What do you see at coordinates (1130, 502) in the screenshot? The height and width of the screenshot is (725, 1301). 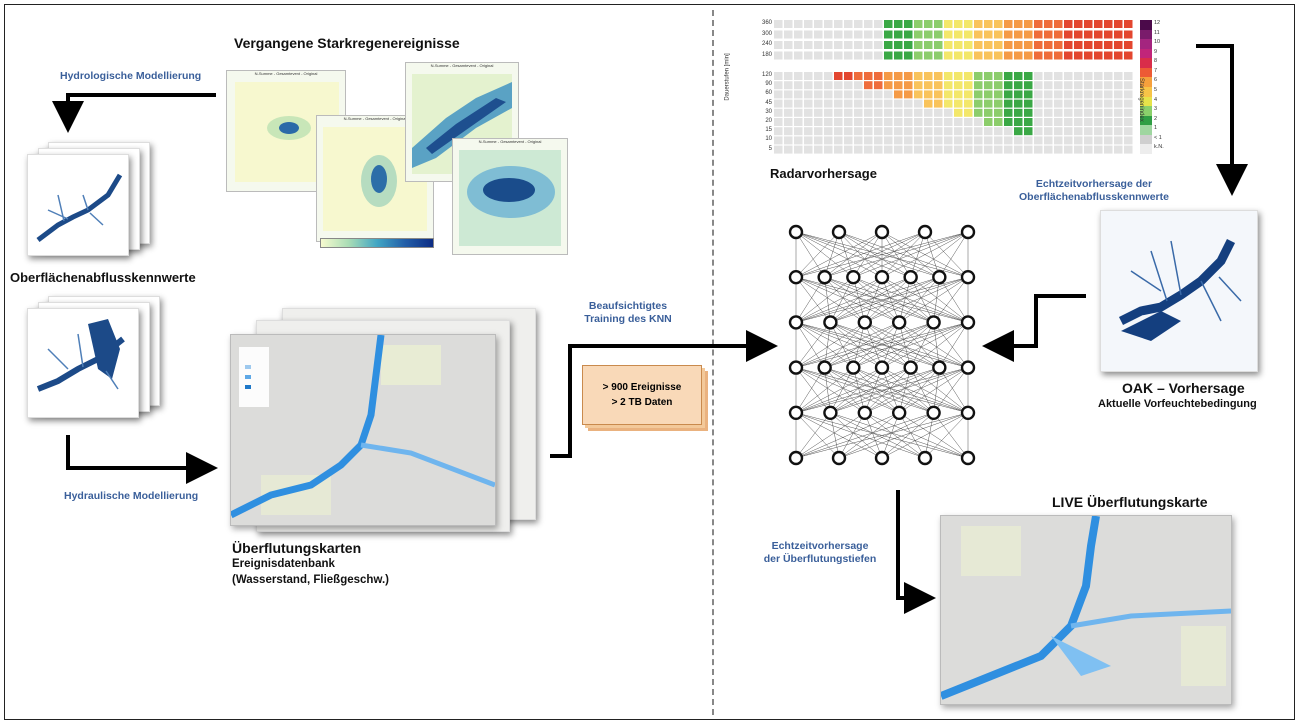 I see `live-map-title: LIVE Überflutungskarte` at bounding box center [1130, 502].